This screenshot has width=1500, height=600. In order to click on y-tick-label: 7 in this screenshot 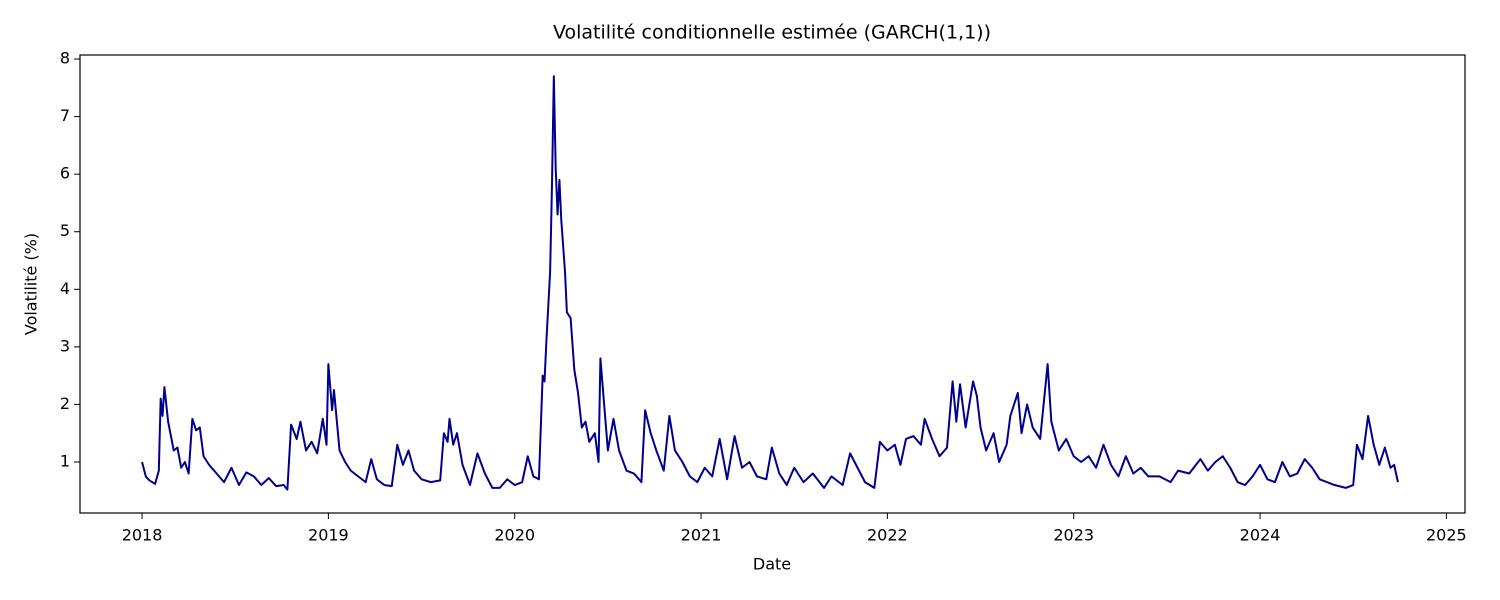, I will do `click(65, 115)`.